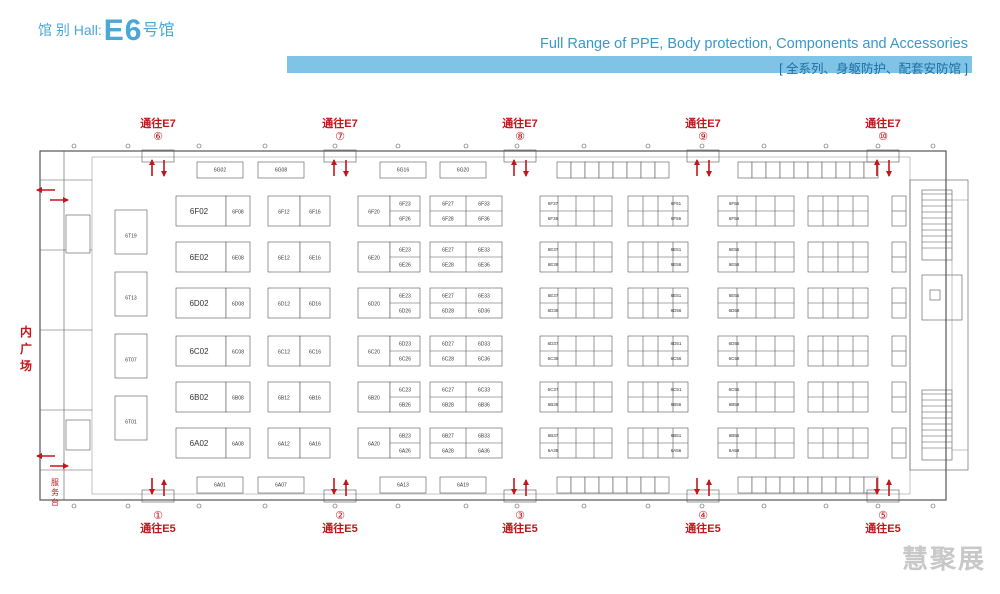  Describe the element at coordinates (553, 249) in the screenshot. I see `booth-label: 6E37` at that location.